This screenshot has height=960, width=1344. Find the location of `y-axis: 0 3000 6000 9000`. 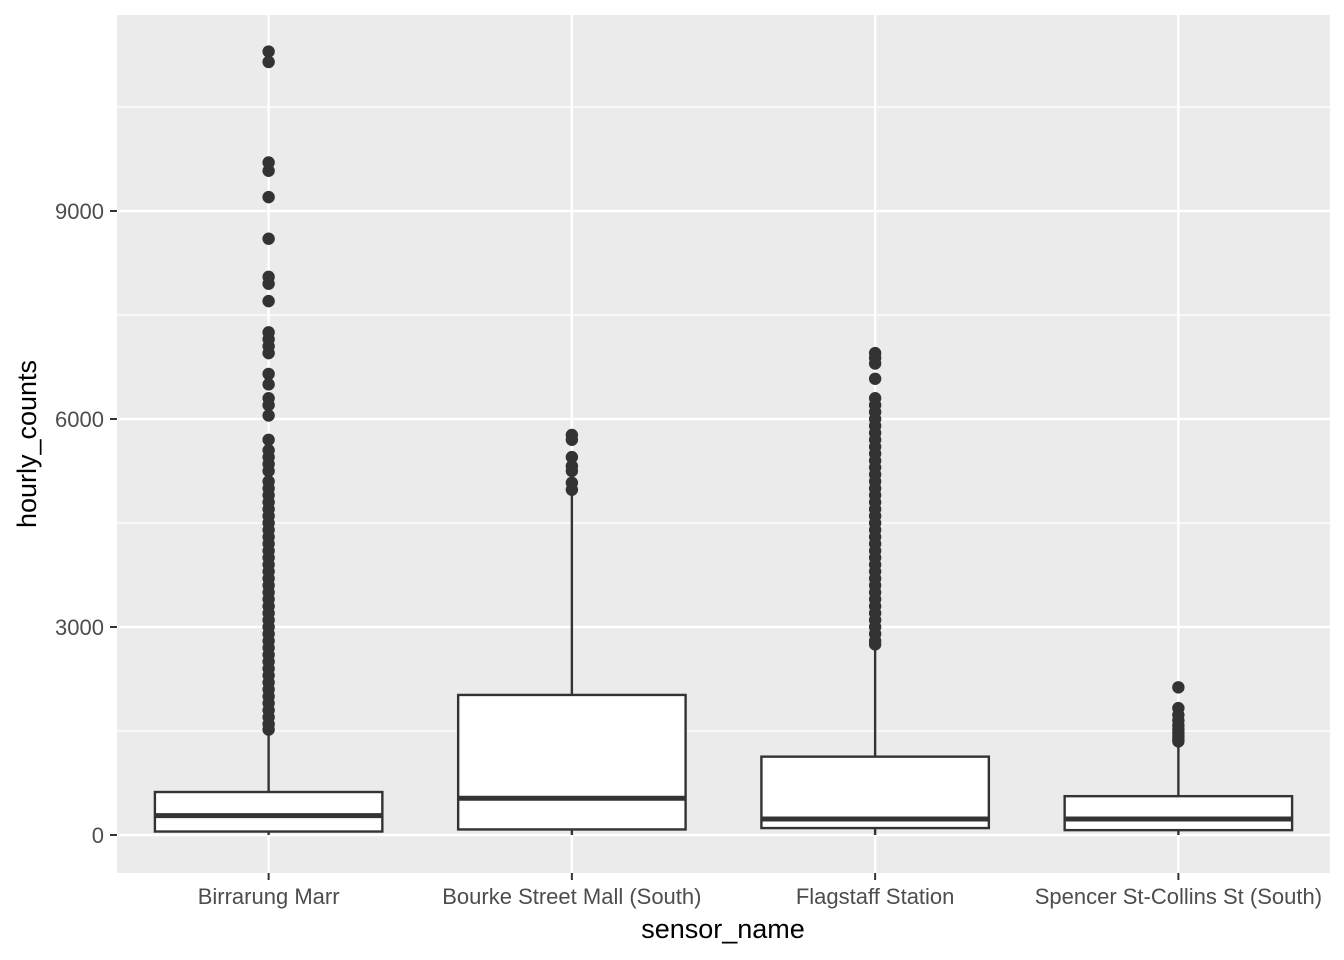

y-axis: 0 3000 6000 9000 is located at coordinates (86, 523).